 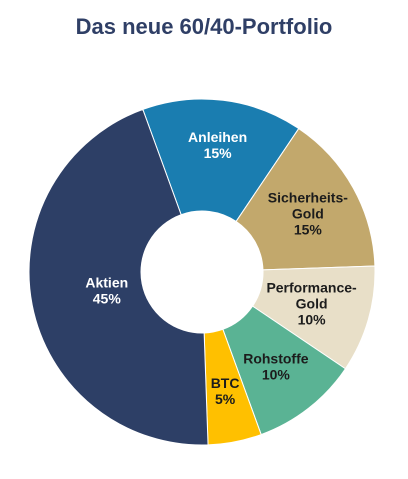 I want to click on slice-sicherheits-gold, so click(x=305, y=199).